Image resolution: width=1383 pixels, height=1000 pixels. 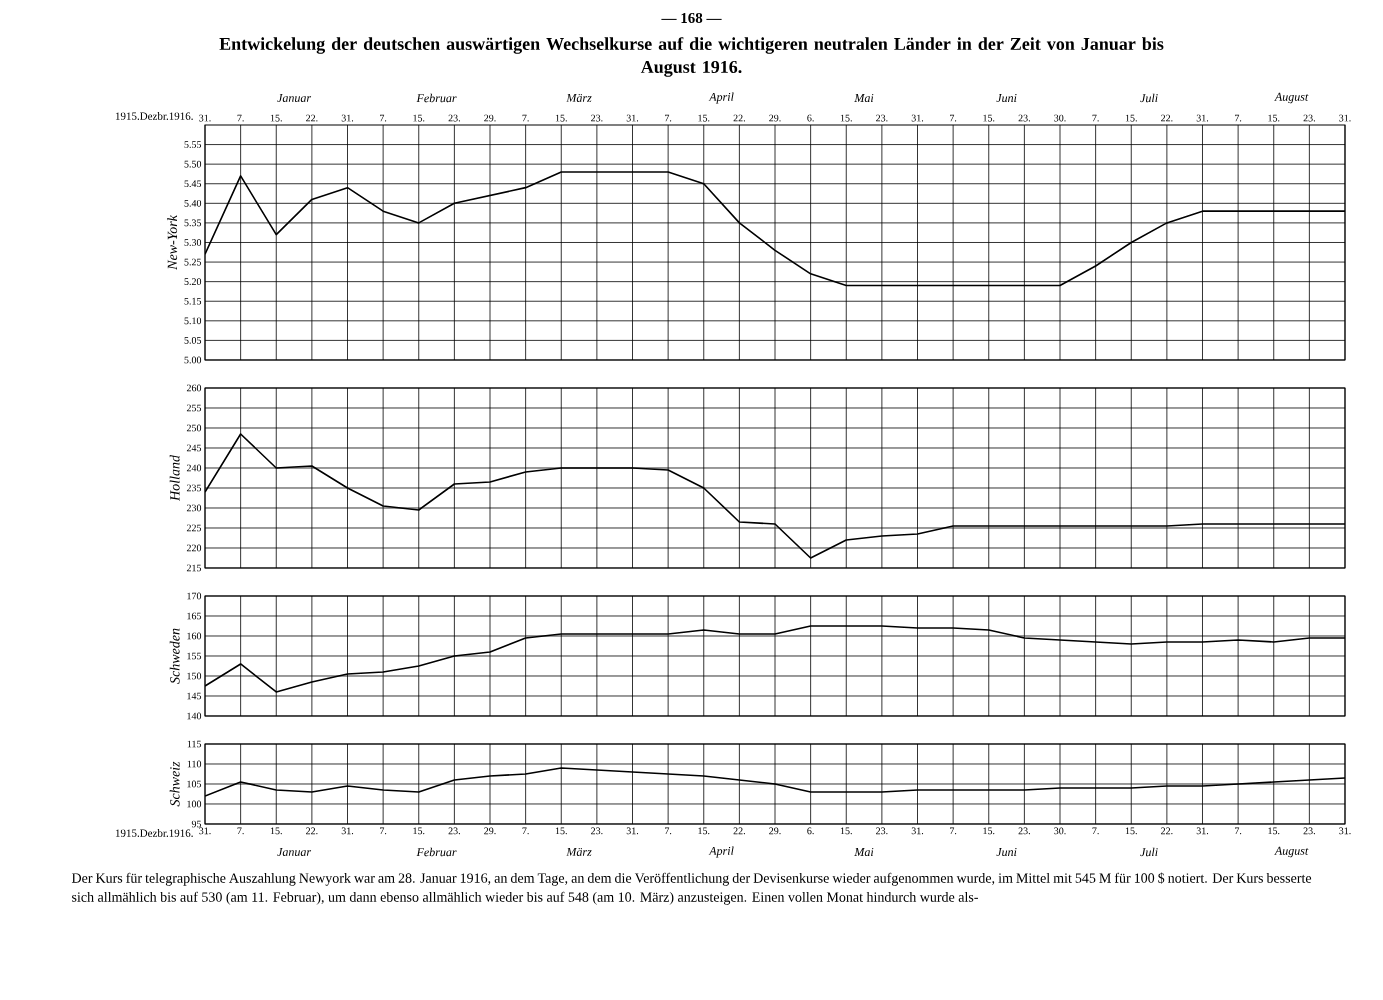 I want to click on y-tick-label: 115, so click(x=194, y=744).